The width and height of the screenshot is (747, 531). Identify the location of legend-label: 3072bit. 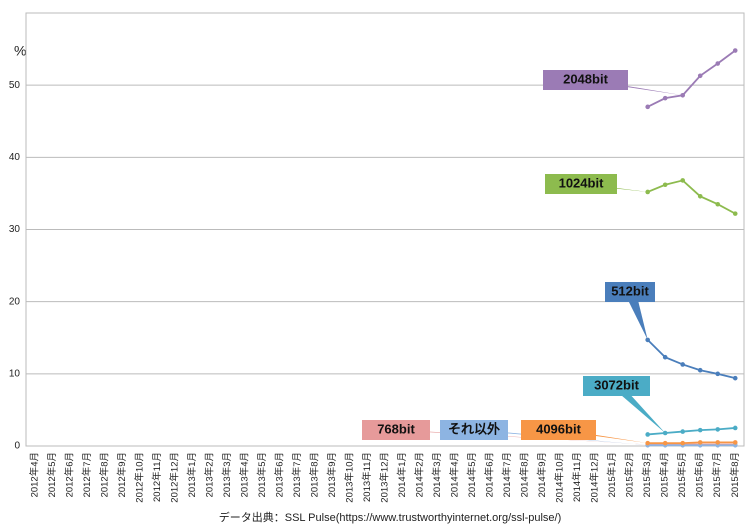
(616, 384).